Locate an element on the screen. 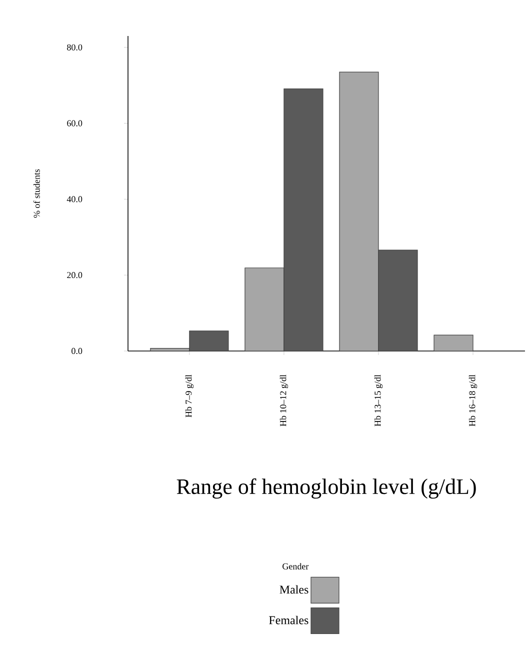  y-tick-label: 60.0 is located at coordinates (74, 123).